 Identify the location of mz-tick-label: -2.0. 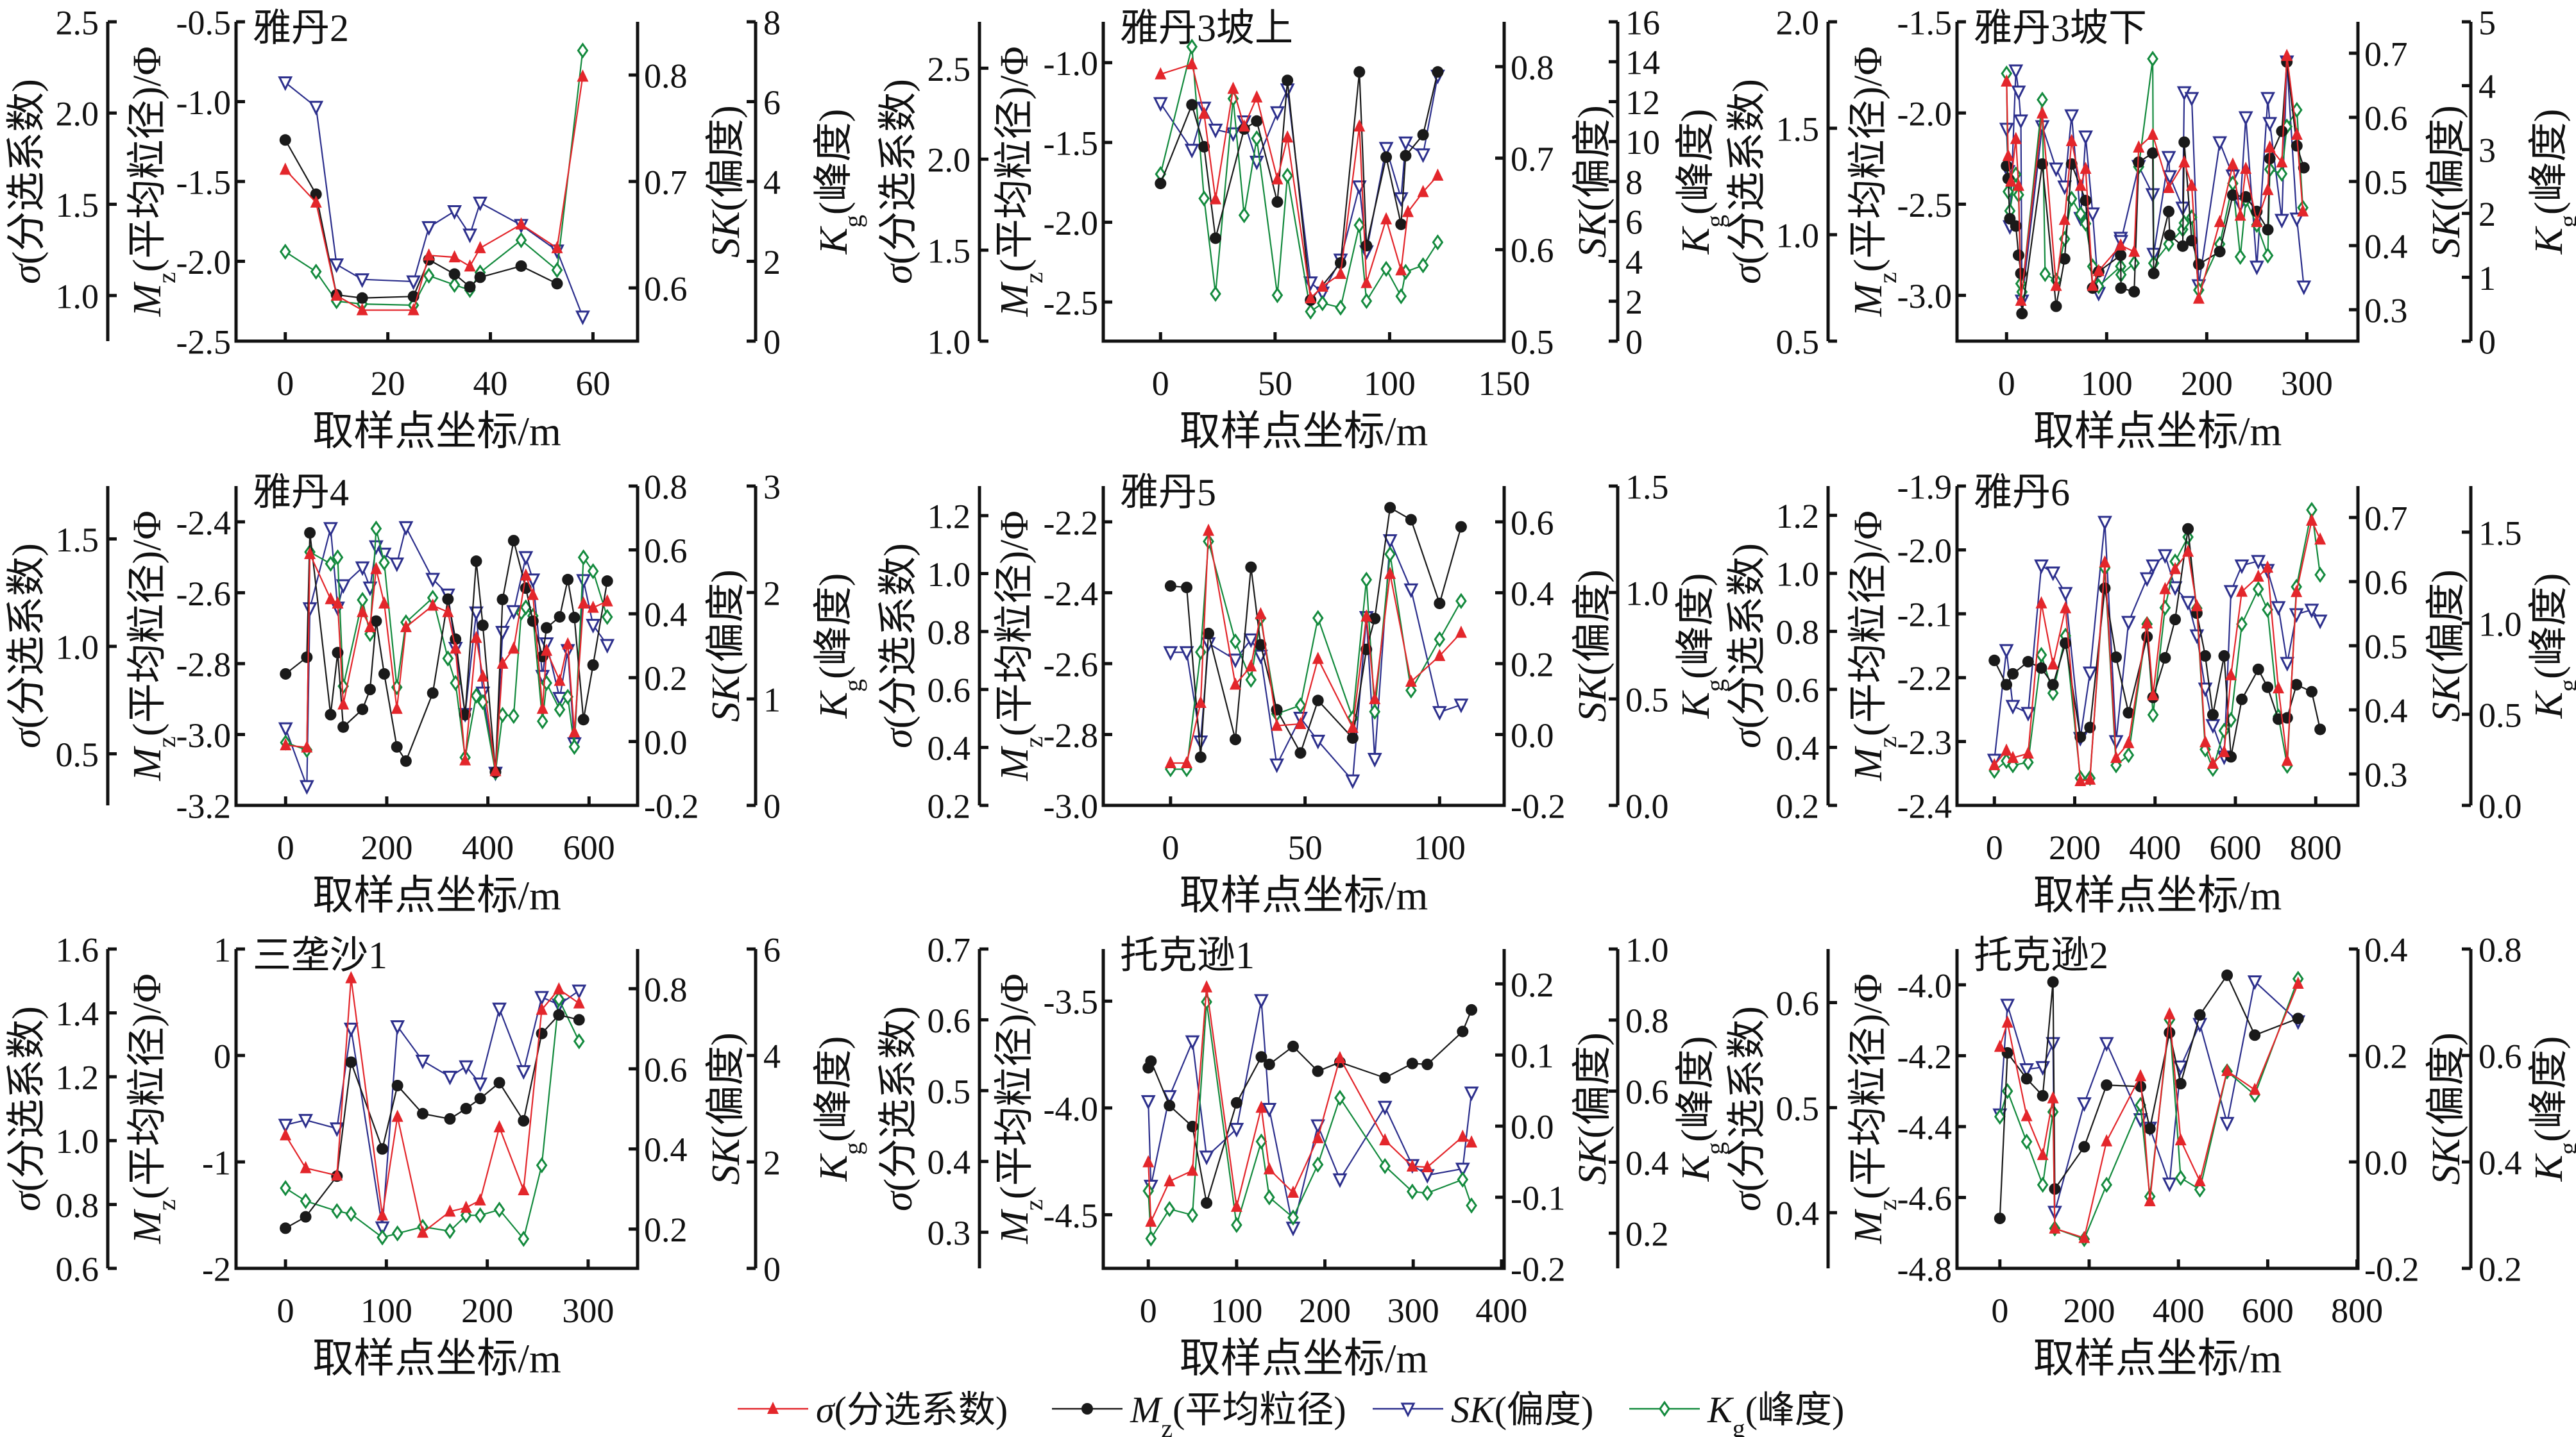
(203, 262).